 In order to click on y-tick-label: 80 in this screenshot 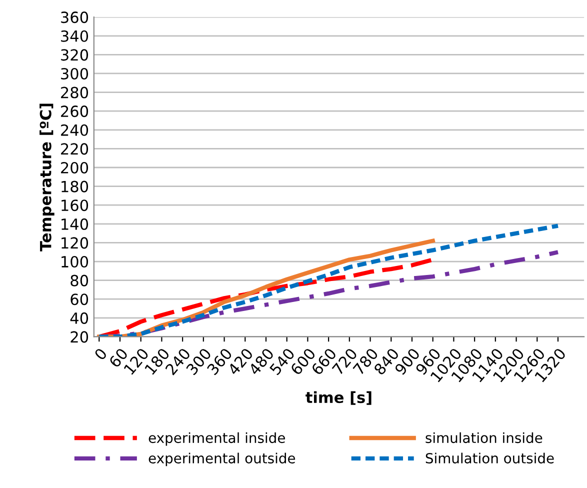, I will do `click(79, 280)`.